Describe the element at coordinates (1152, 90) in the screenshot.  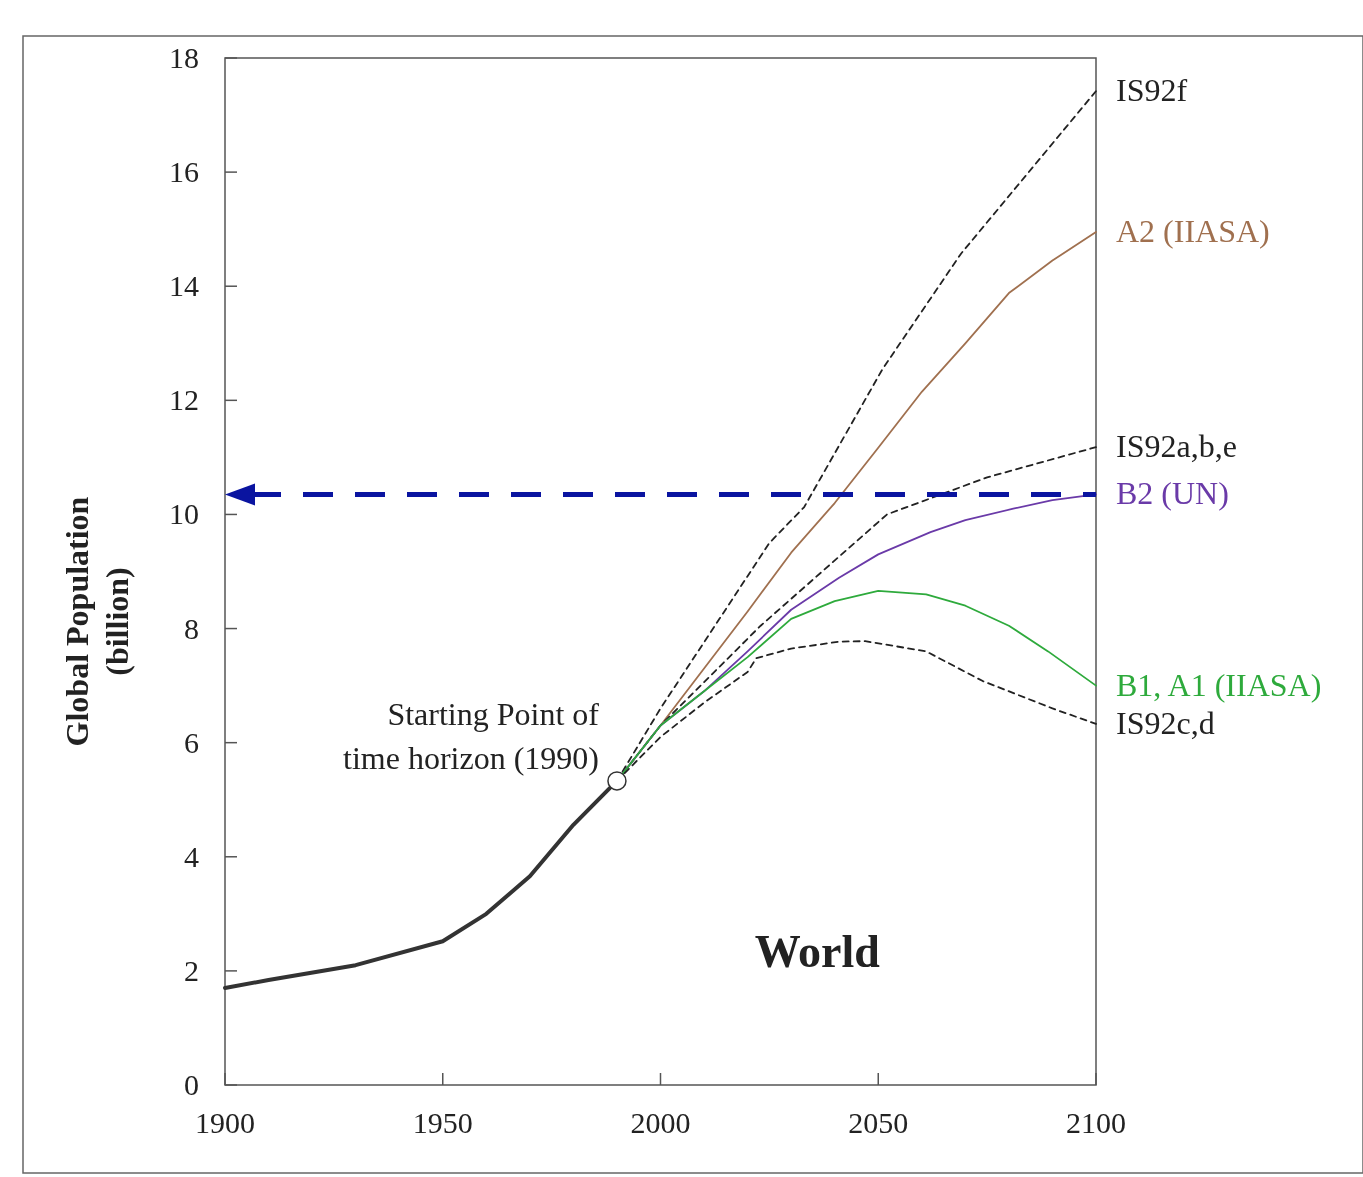
I see `series-label: IS92f` at that location.